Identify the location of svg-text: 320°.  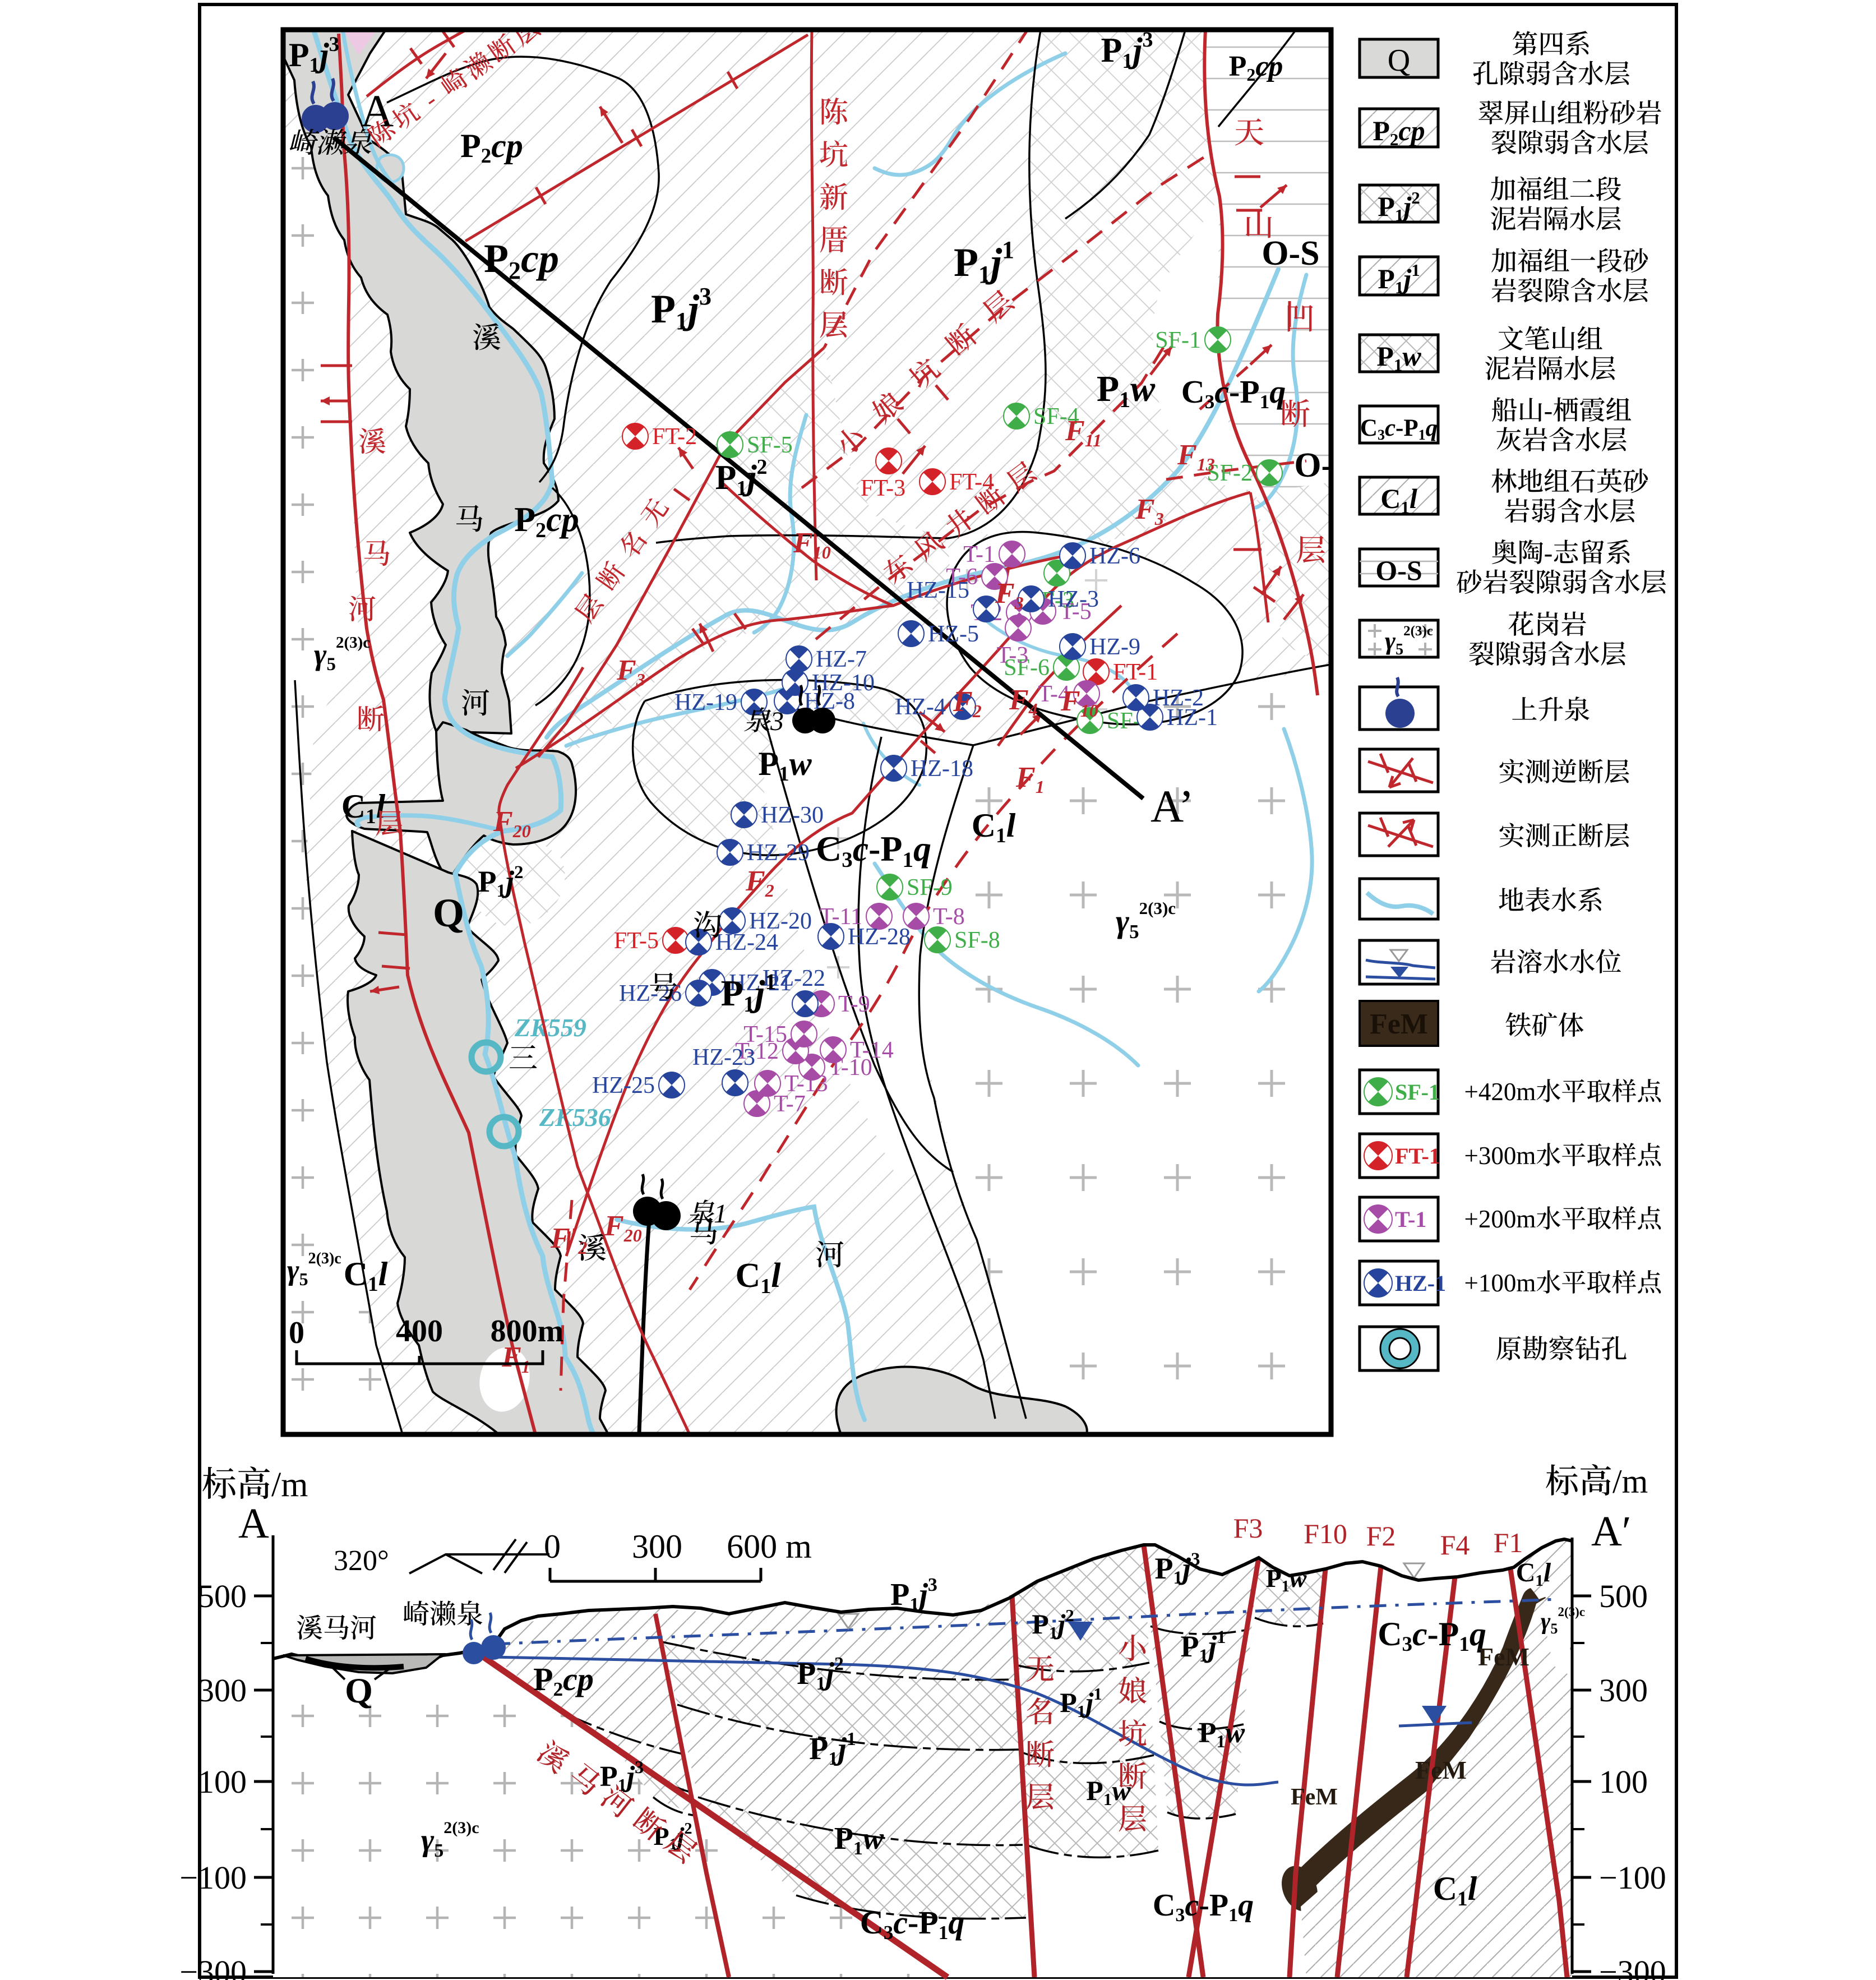
(361, 1561).